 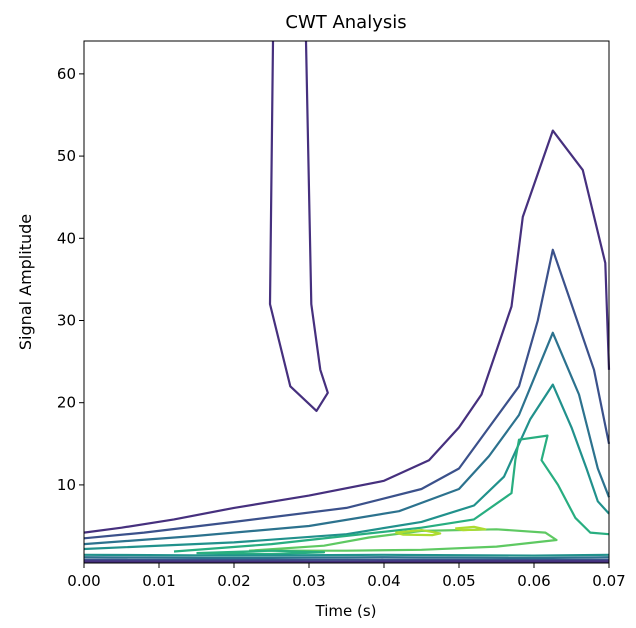 What do you see at coordinates (233, 581) in the screenshot?
I see `x-tick-label: 0.02` at bounding box center [233, 581].